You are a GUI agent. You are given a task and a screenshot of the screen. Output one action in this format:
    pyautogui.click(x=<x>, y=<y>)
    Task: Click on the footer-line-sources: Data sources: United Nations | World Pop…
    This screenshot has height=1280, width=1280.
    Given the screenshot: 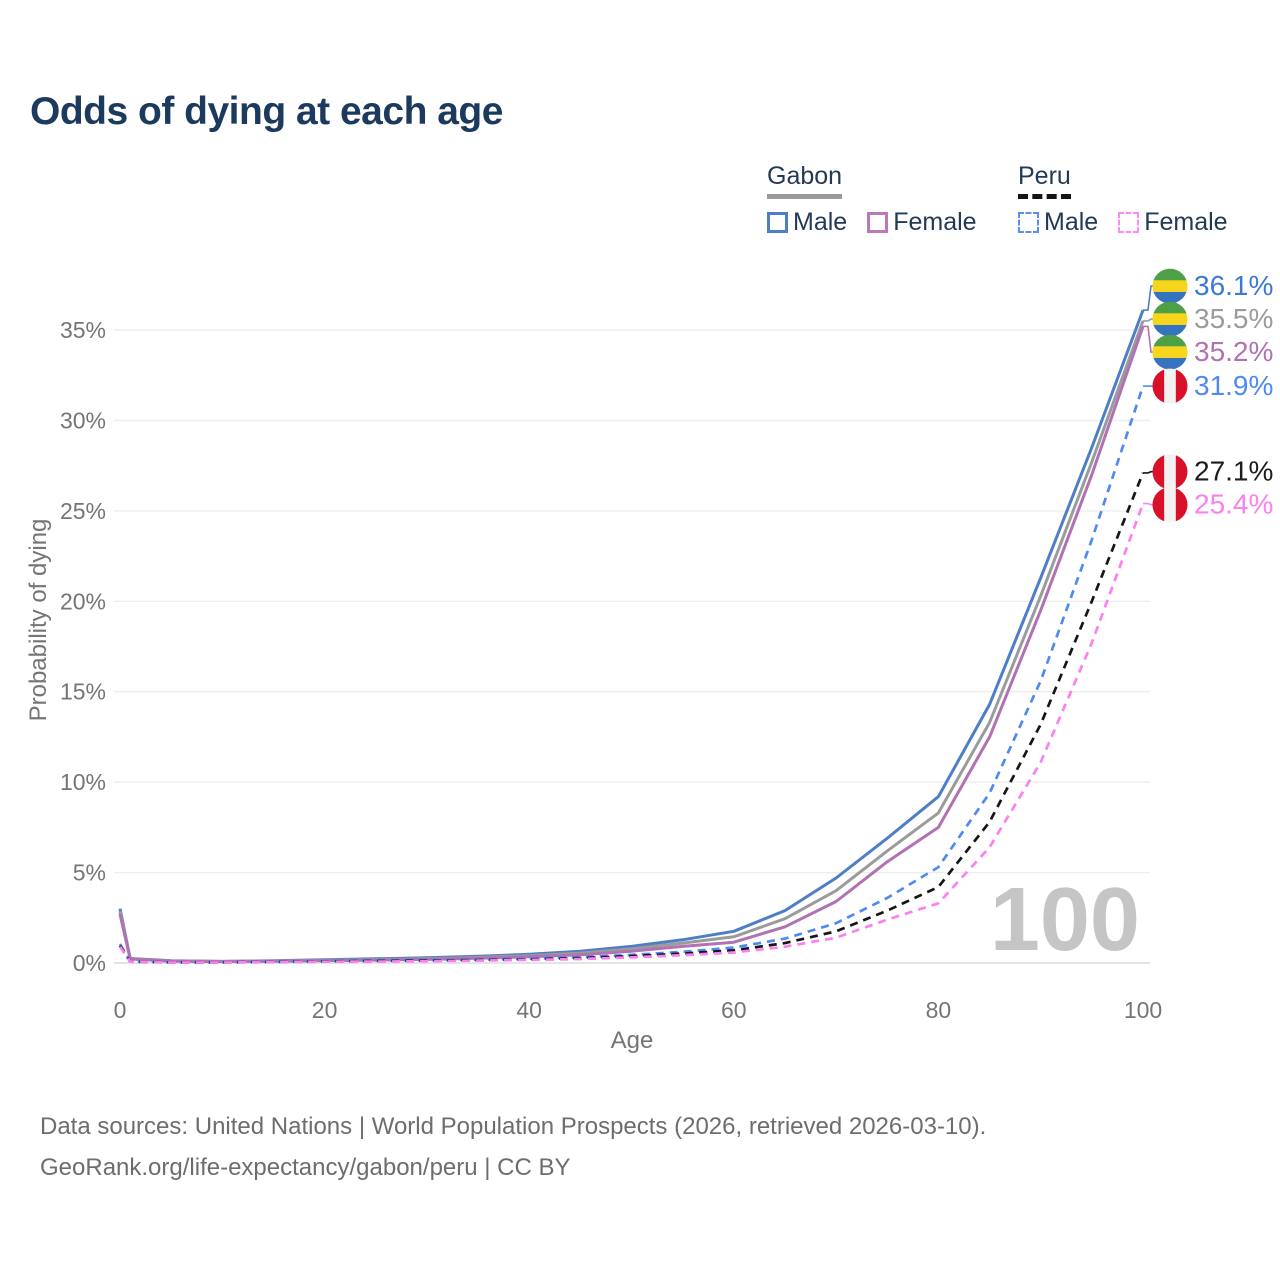 What is the action you would take?
    pyautogui.click(x=513, y=1126)
    